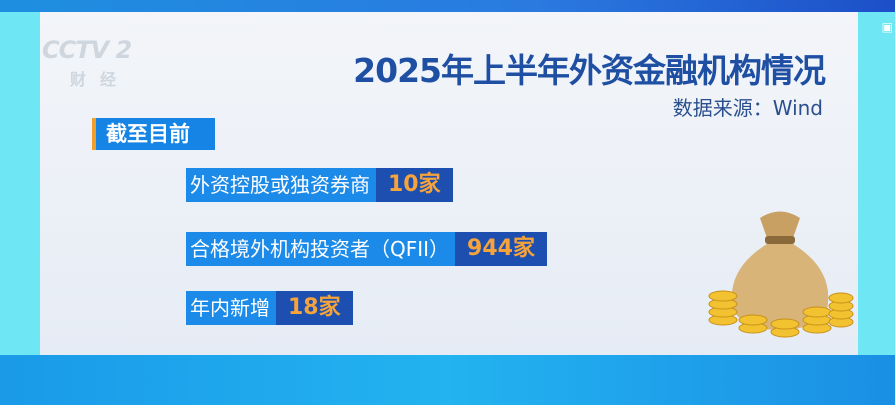 This screenshot has width=895, height=405. I want to click on stat-row: 合格境外机构投资者（QFII） 944家, so click(366, 249).